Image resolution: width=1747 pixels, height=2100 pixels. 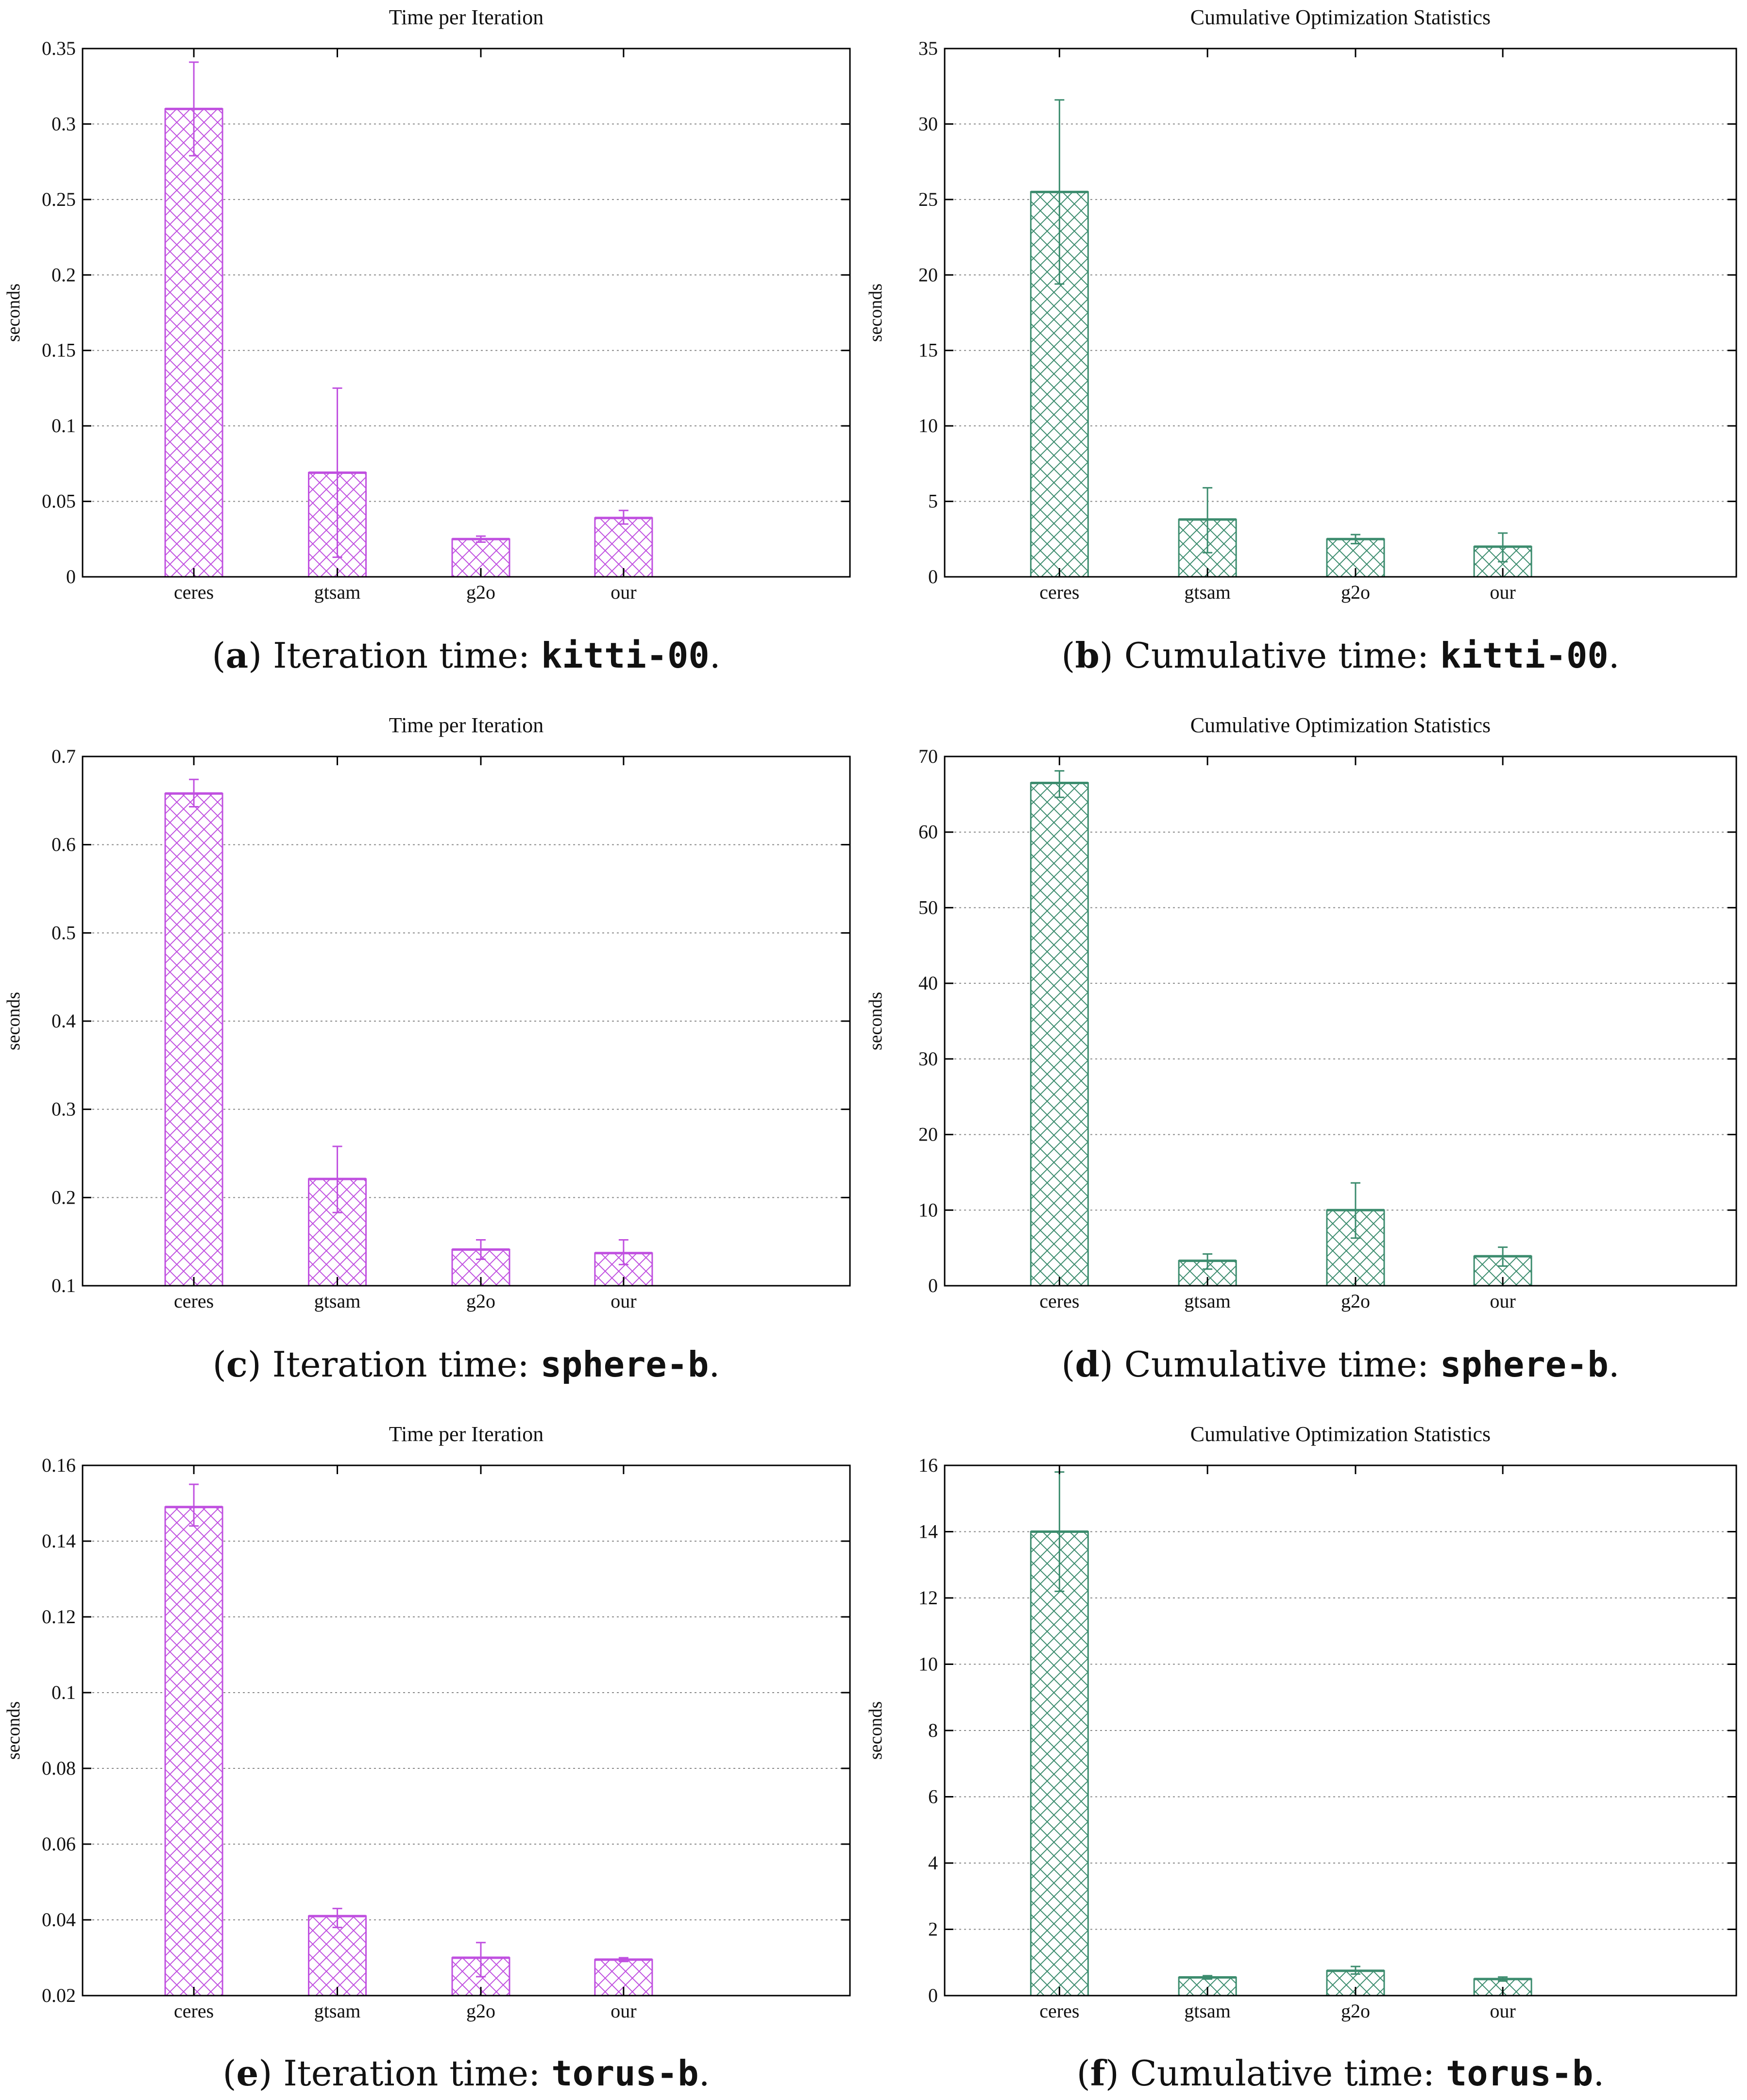 What do you see at coordinates (236, 655) in the screenshot?
I see `caption-letter: a` at bounding box center [236, 655].